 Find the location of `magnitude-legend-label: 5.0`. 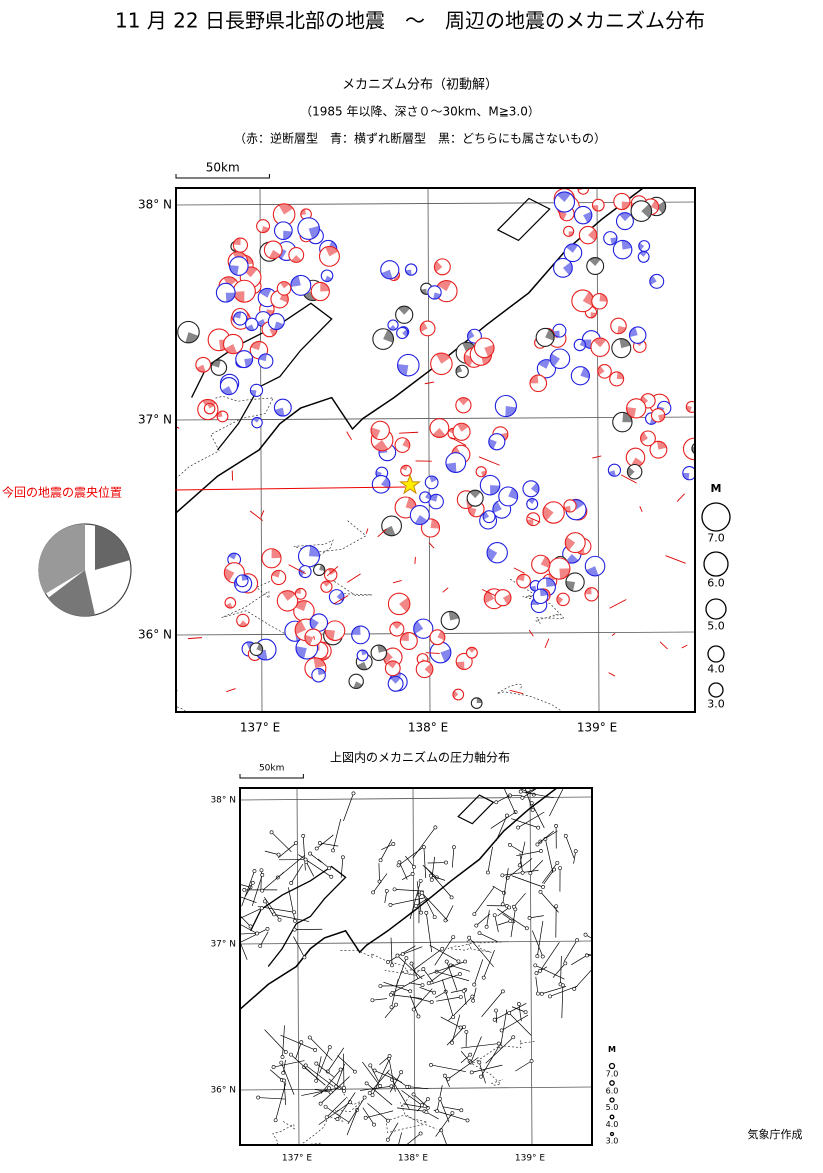

magnitude-legend-label: 5.0 is located at coordinates (716, 626).